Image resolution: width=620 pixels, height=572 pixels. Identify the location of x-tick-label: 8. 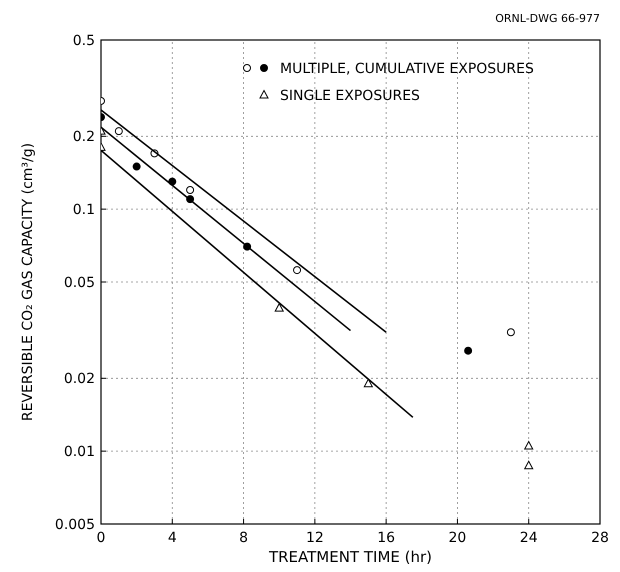
(243, 538).